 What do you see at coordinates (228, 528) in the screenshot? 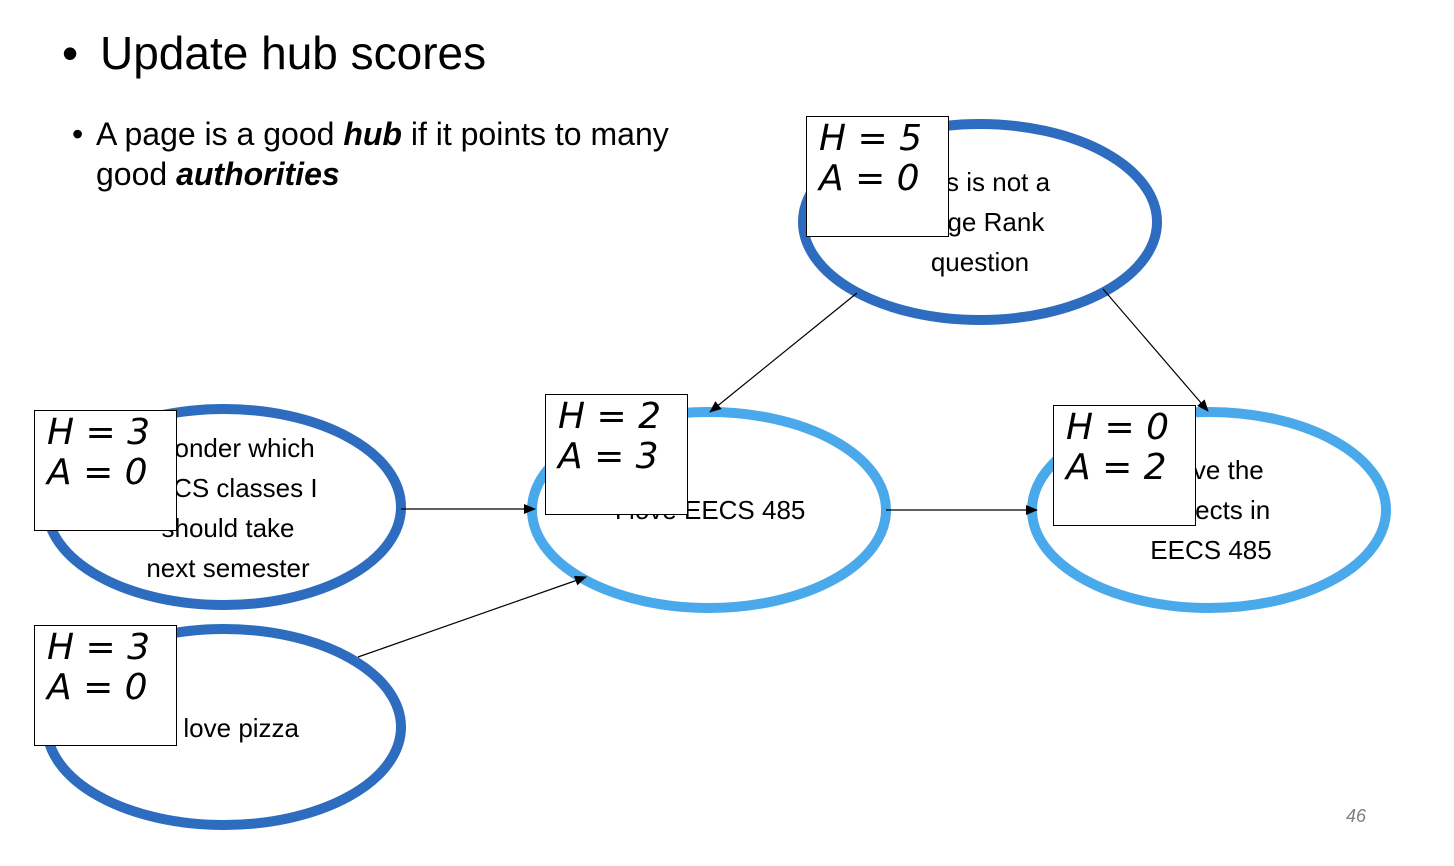
I see `node-text-line: should take` at bounding box center [228, 528].